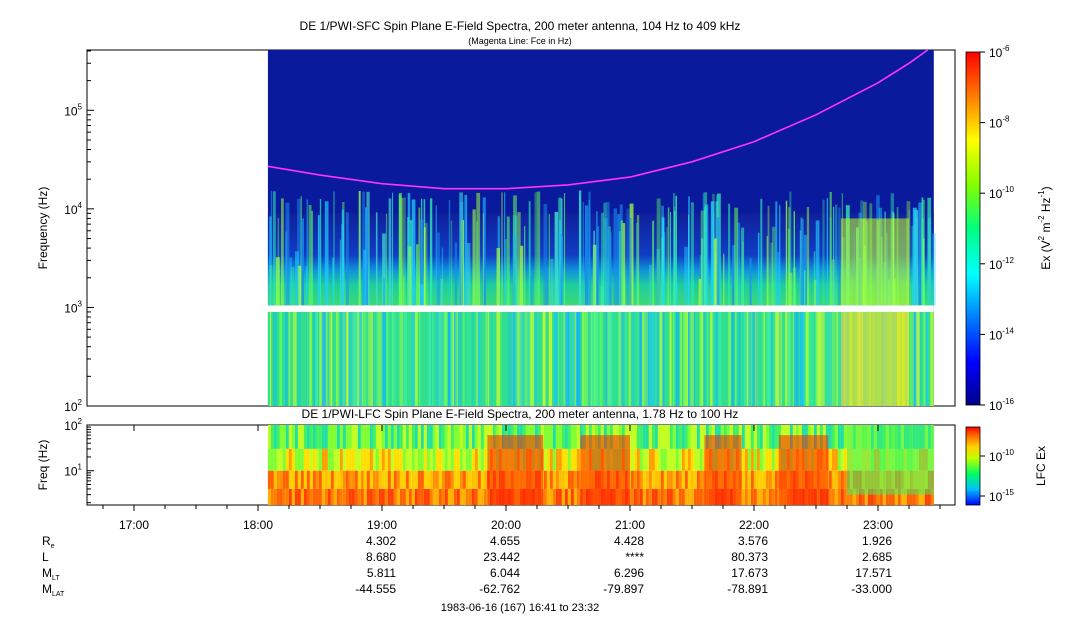 Image resolution: width=1083 pixels, height=625 pixels. What do you see at coordinates (382, 525) in the screenshot?
I see `x-tick-label: 19:00` at bounding box center [382, 525].